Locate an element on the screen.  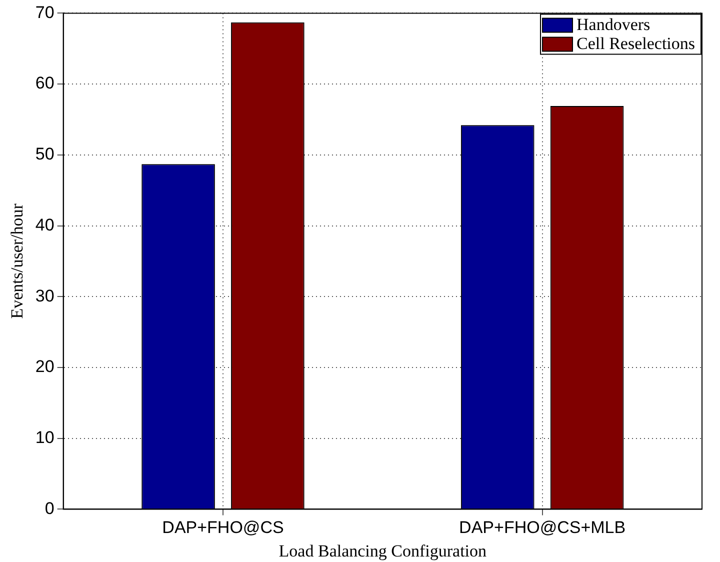
y-tick-label: 60 is located at coordinates (44, 83).